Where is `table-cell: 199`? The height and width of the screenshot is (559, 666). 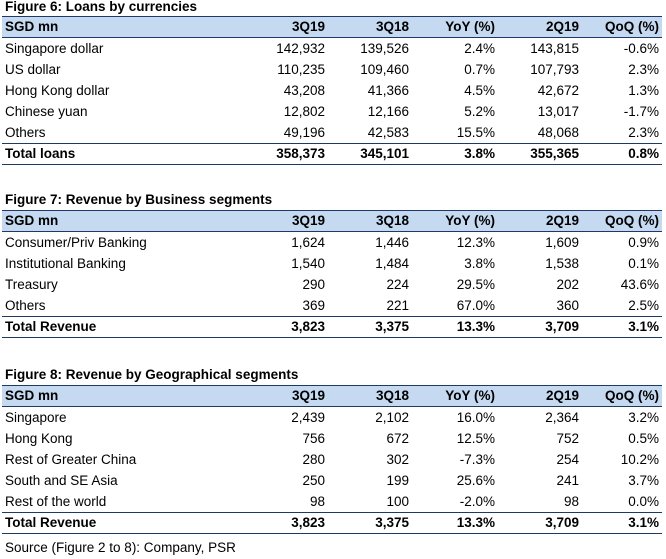 table-cell: 199 is located at coordinates (397, 480).